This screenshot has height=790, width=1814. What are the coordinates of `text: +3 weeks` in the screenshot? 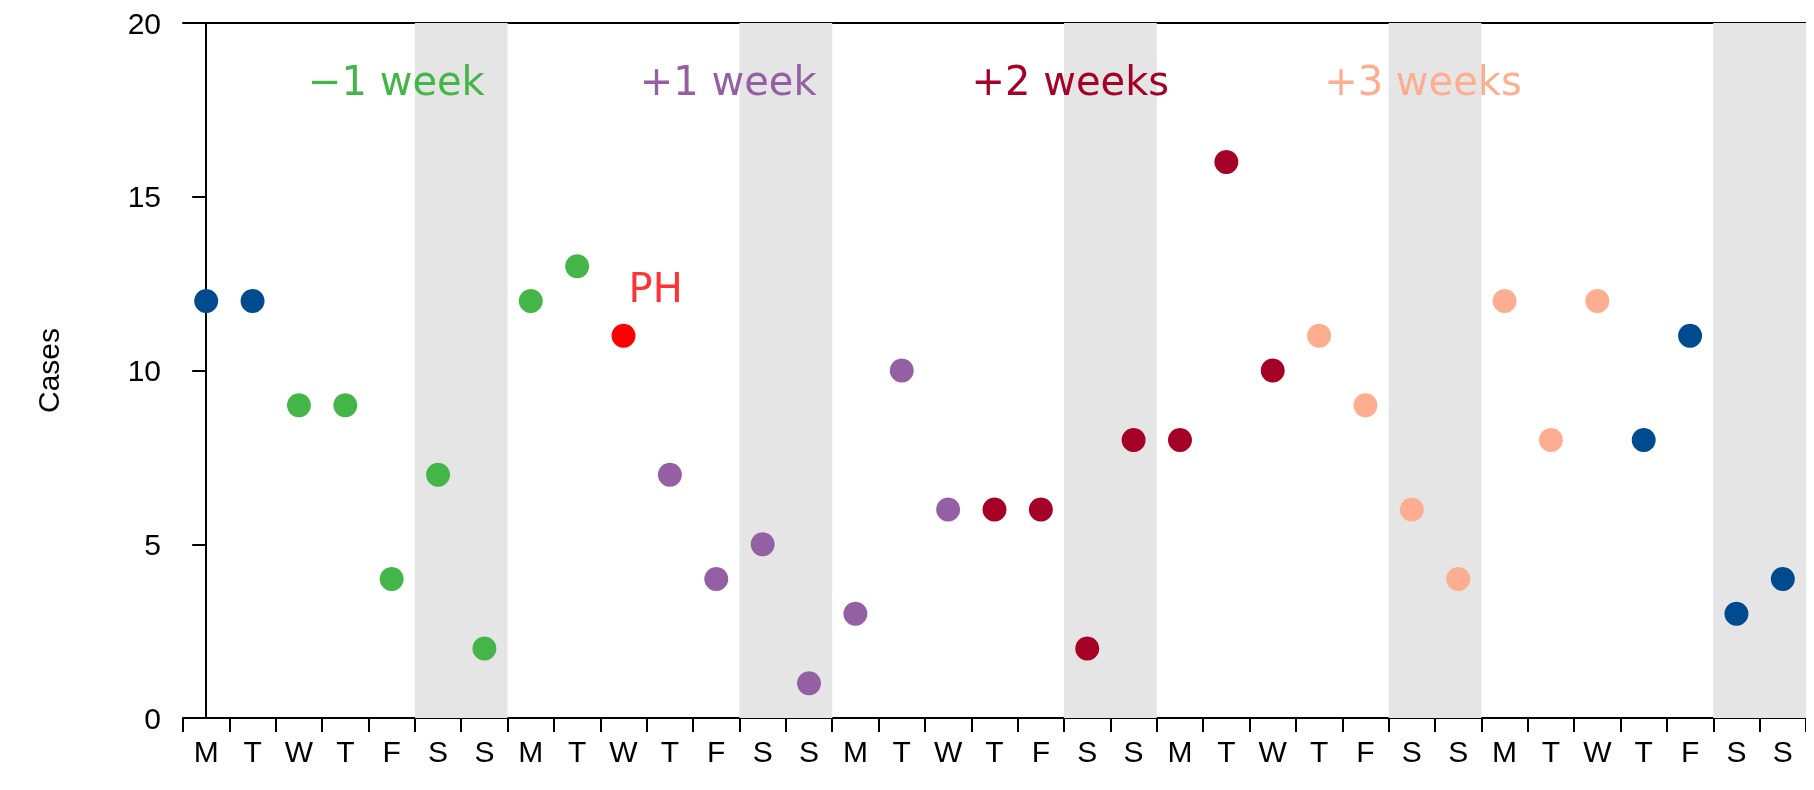 It's located at (1423, 81).